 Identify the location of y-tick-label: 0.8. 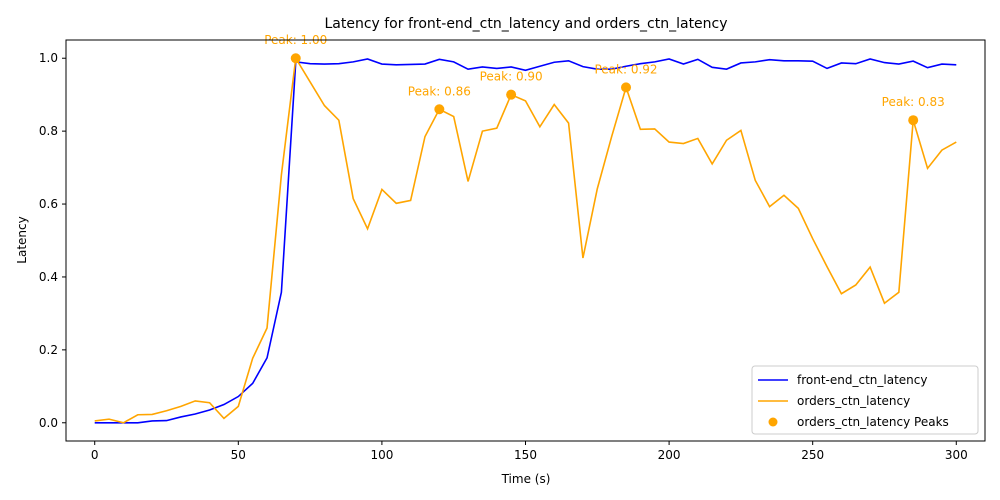
(48, 131).